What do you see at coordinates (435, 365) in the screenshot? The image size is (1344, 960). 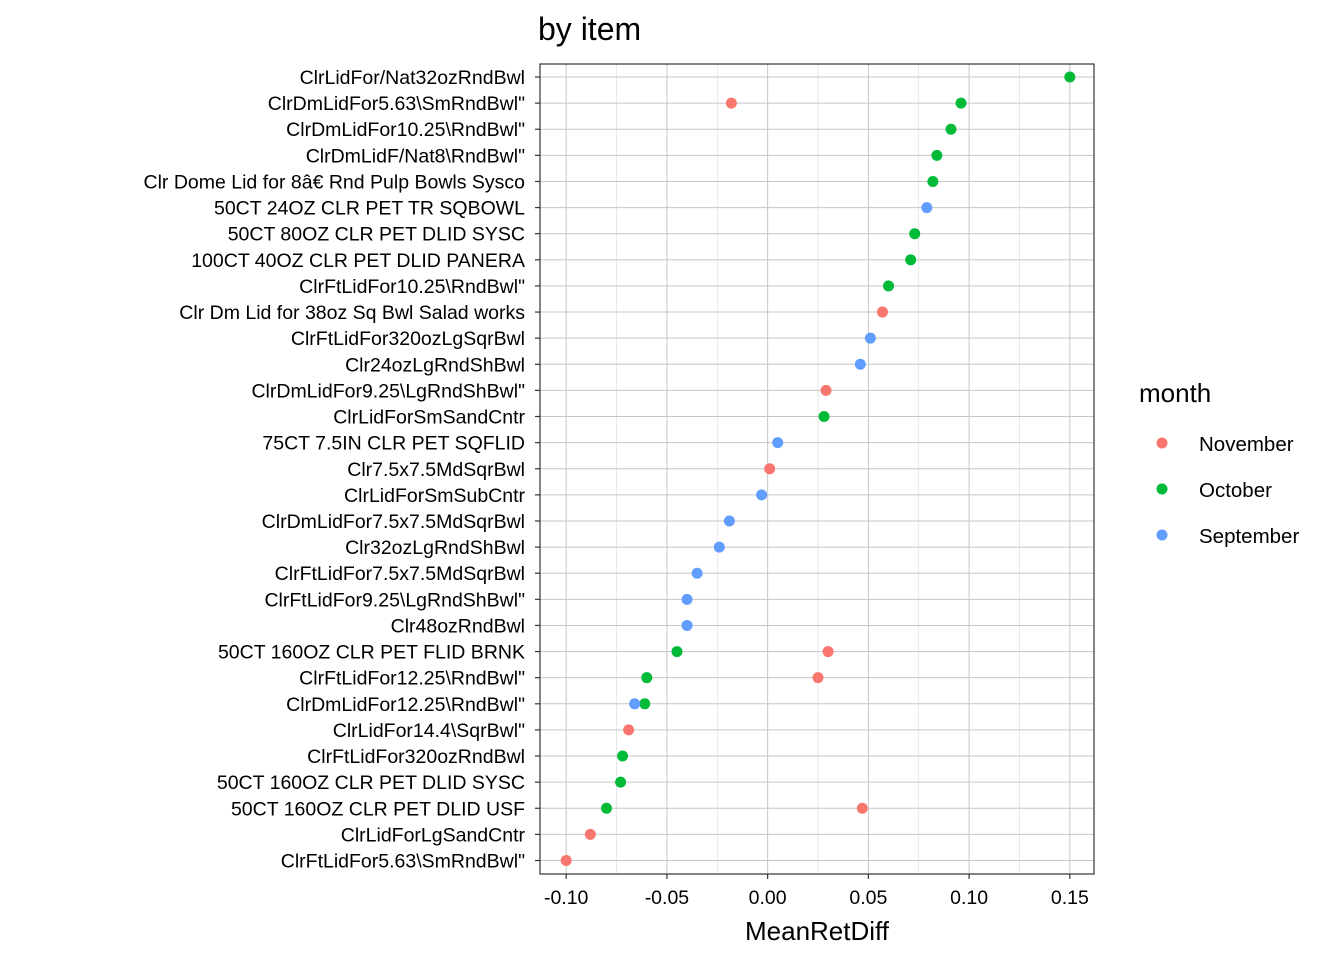 I see `y-tick-label: Clr24ozLgRndShBwl` at bounding box center [435, 365].